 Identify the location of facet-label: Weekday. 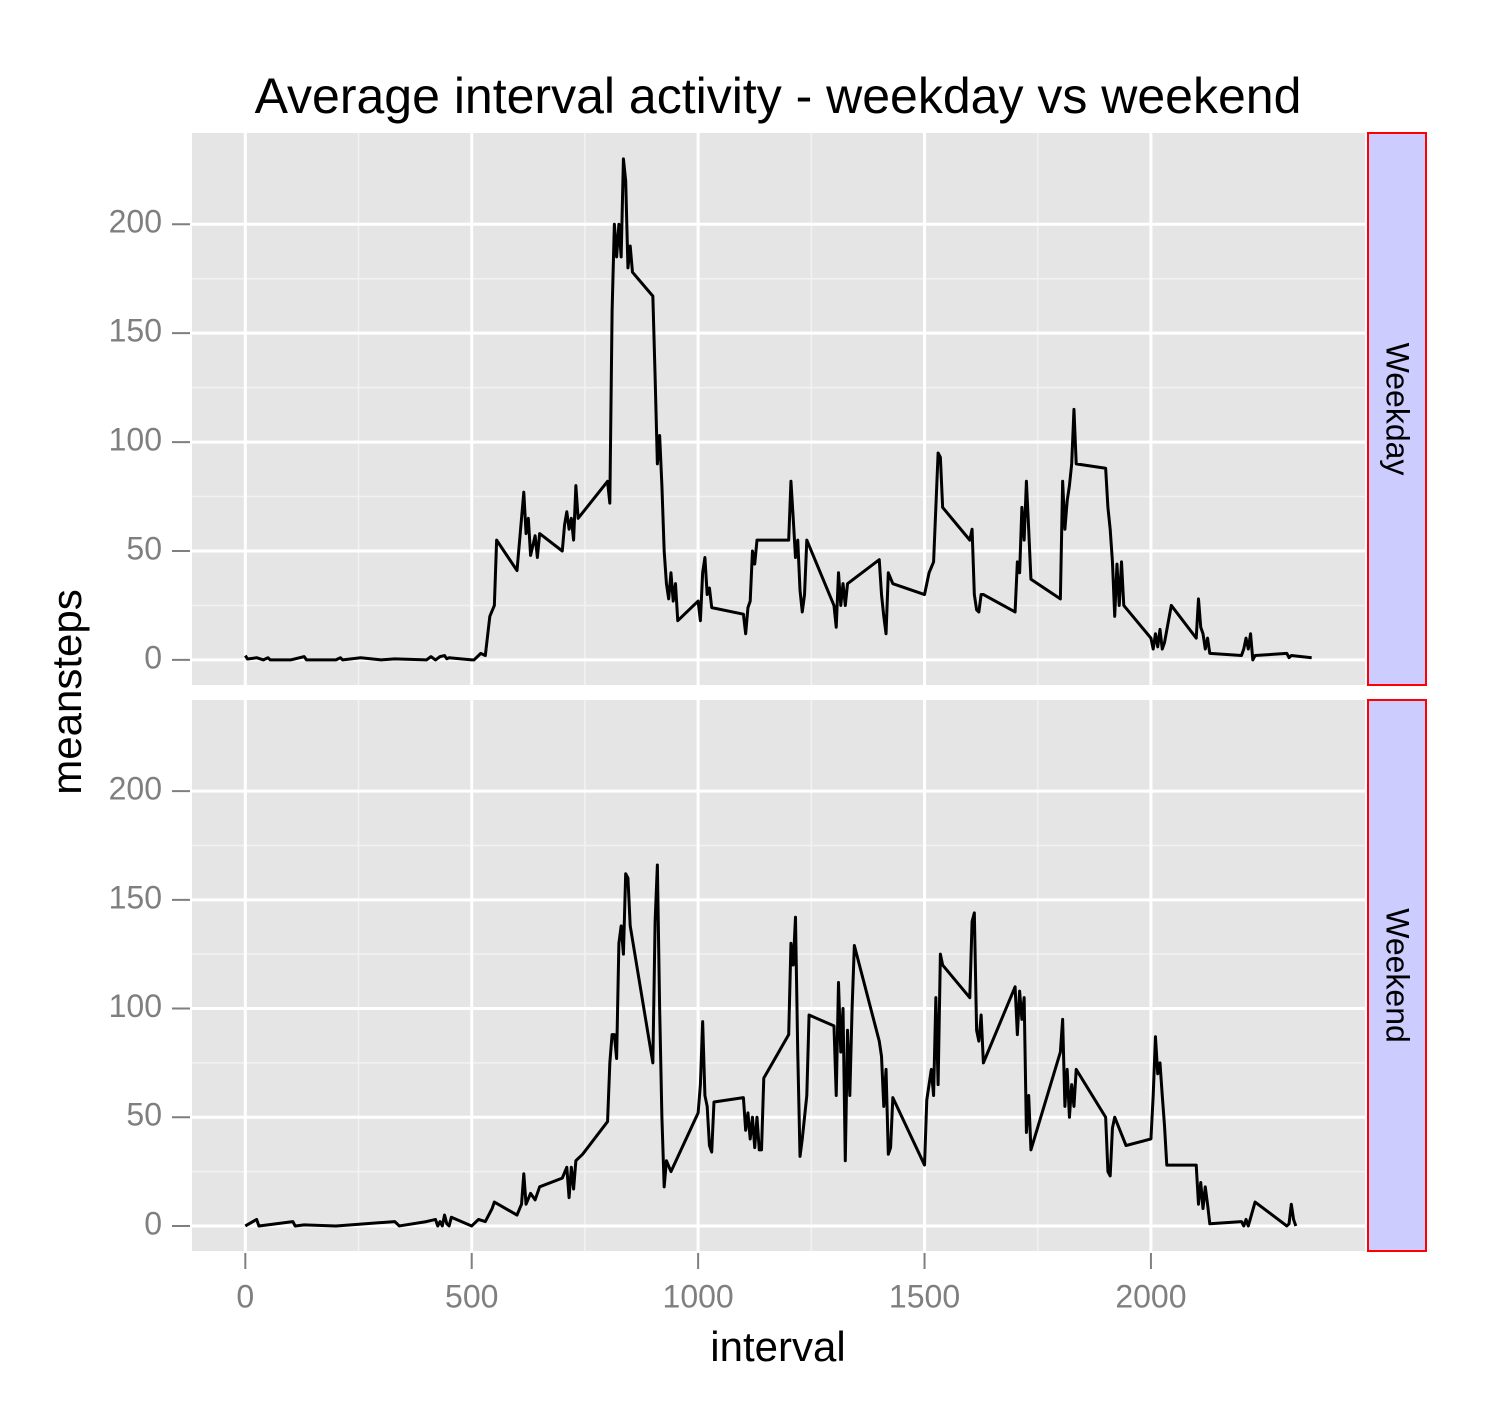
(1398, 409).